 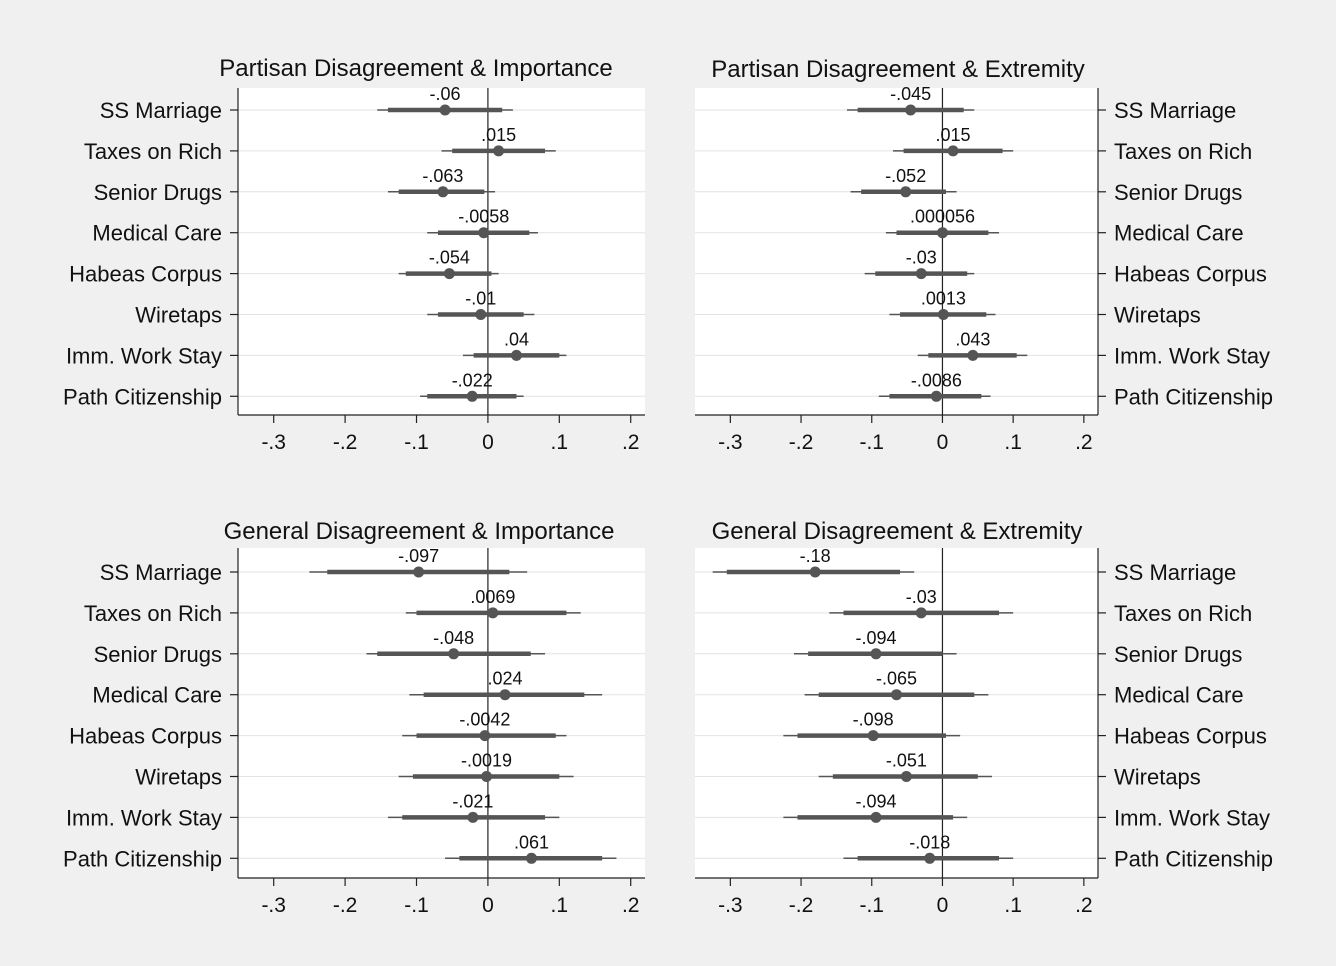 I want to click on value-label: -.0019, so click(x=486, y=761).